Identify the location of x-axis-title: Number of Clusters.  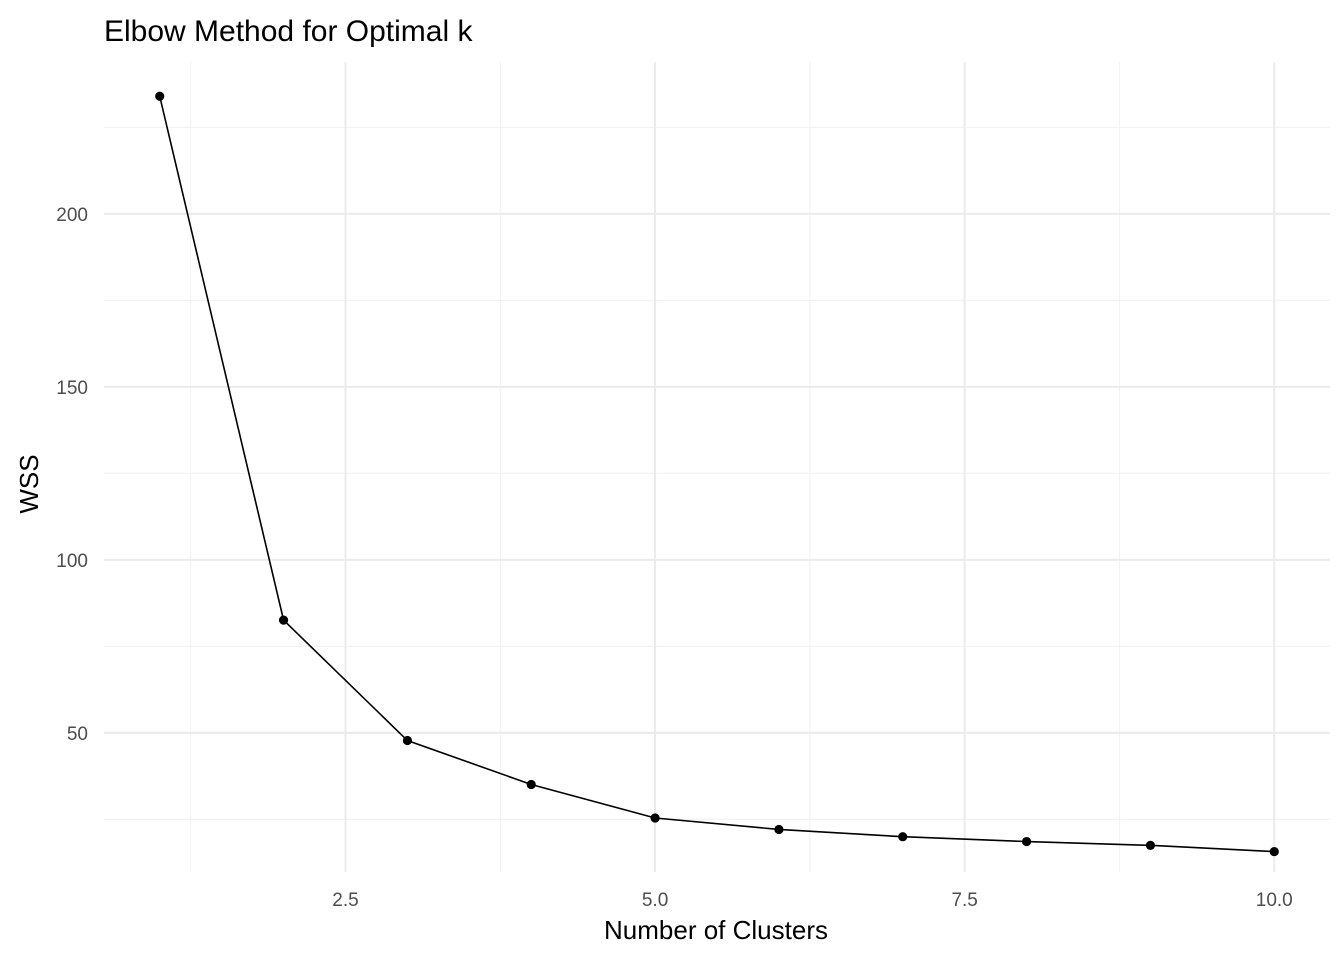
(716, 930).